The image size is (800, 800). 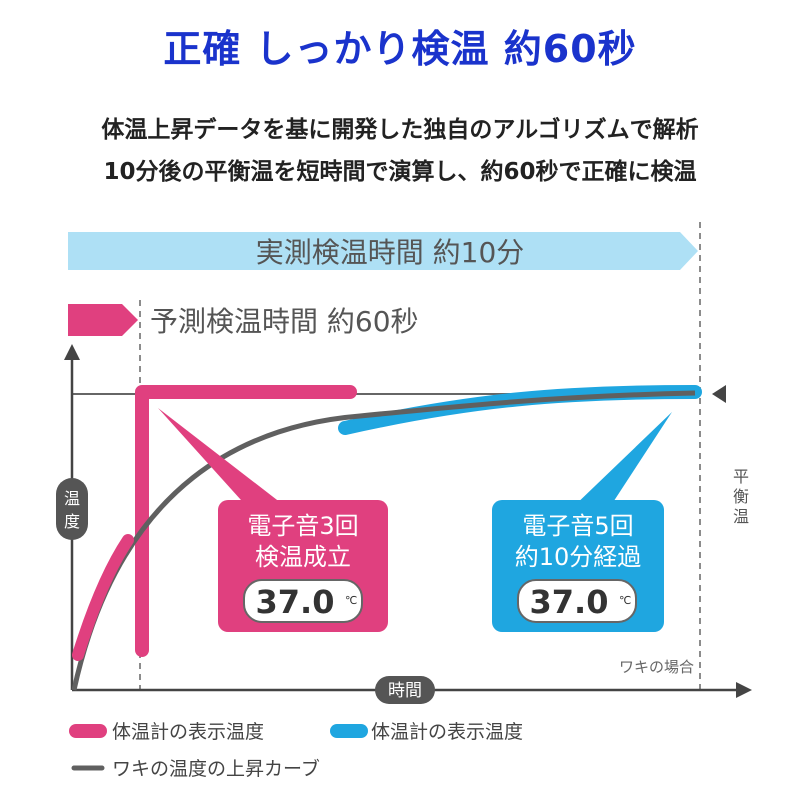 What do you see at coordinates (569, 602) in the screenshot?
I see `measured-display-value: 37.0` at bounding box center [569, 602].